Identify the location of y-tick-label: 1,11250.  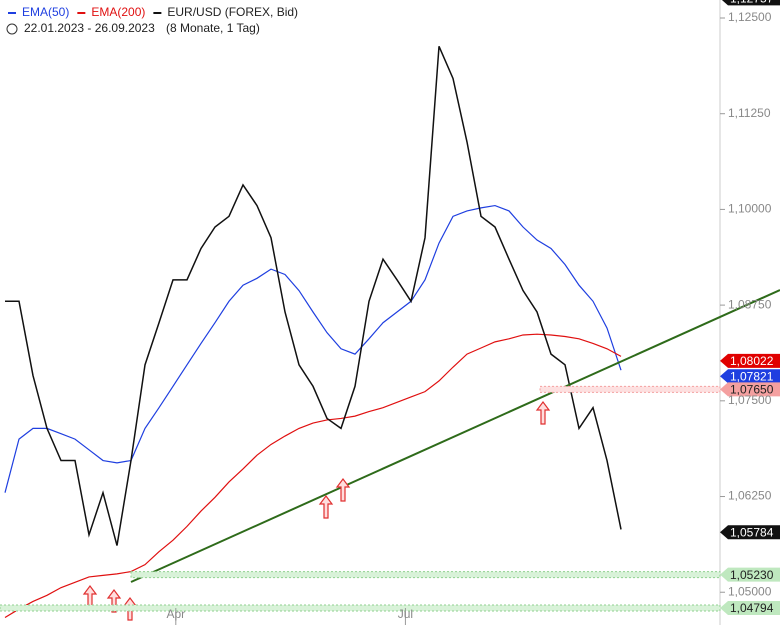
(749, 113).